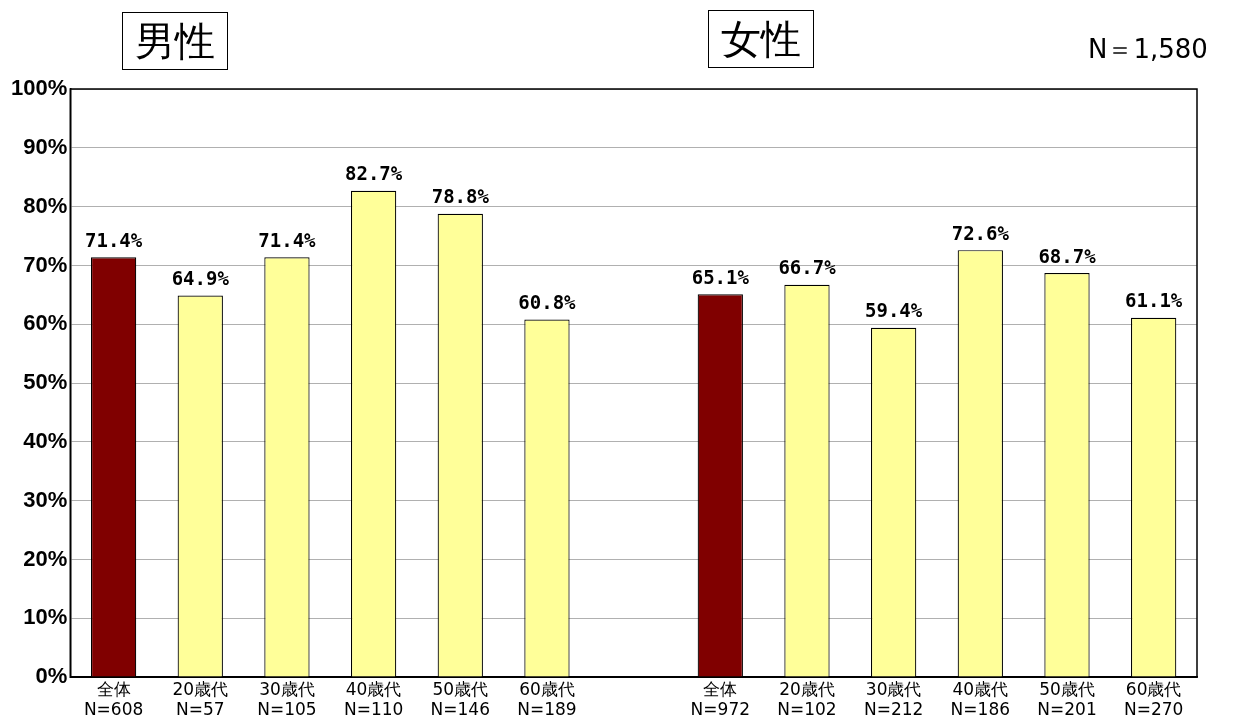 Image resolution: width=1235 pixels, height=726 pixels. What do you see at coordinates (893, 699) in the screenshot?
I see `x-tick-label: 30歳代 N=212` at bounding box center [893, 699].